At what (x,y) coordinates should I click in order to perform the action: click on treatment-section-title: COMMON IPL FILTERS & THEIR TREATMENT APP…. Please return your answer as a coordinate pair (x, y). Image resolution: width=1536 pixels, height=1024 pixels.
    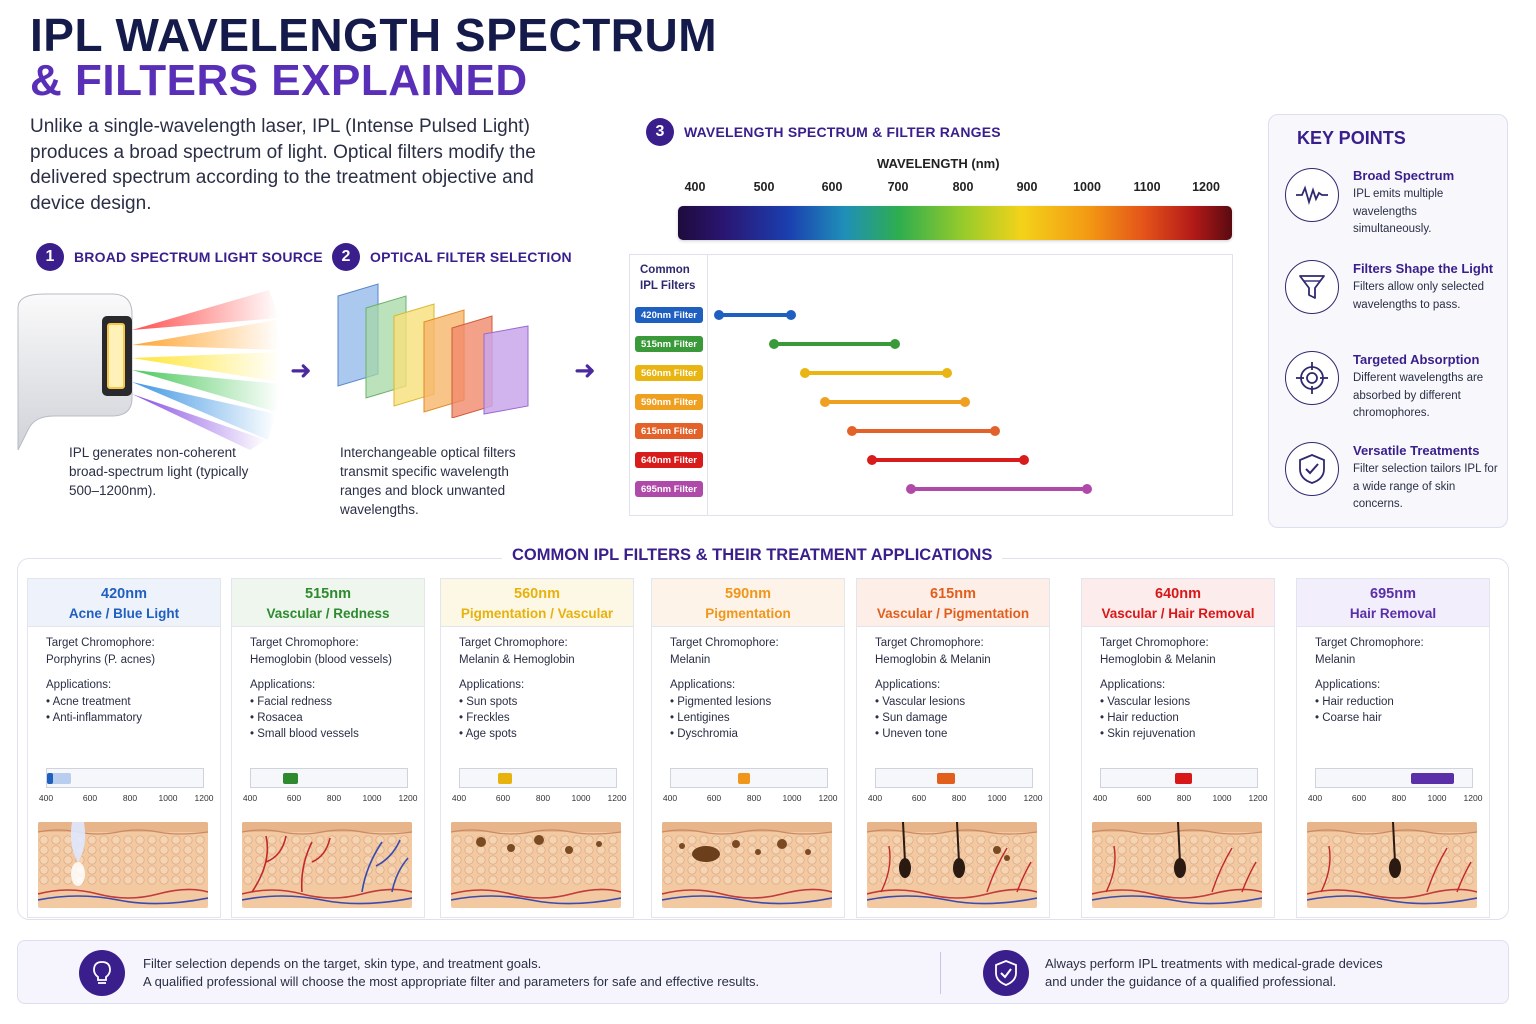
    Looking at the image, I should click on (752, 555).